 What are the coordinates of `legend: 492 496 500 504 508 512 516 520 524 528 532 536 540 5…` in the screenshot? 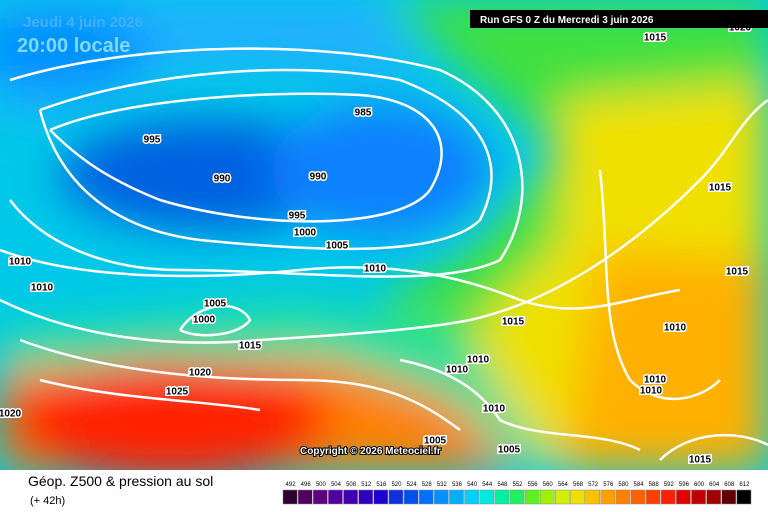 It's located at (517, 493).